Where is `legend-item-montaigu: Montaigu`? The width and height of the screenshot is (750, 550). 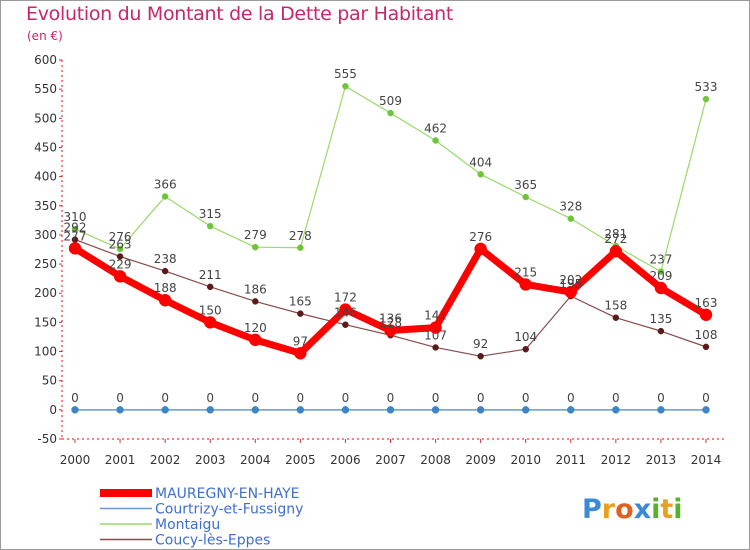
legend-item-montaigu: Montaigu is located at coordinates (160, 525).